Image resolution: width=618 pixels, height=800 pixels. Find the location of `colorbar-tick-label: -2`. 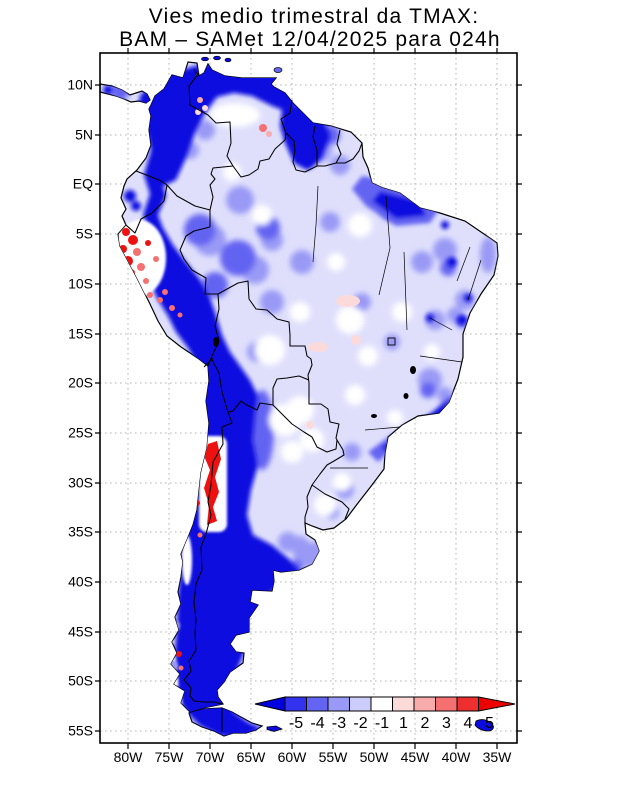

colorbar-tick-label: -2 is located at coordinates (360, 723).